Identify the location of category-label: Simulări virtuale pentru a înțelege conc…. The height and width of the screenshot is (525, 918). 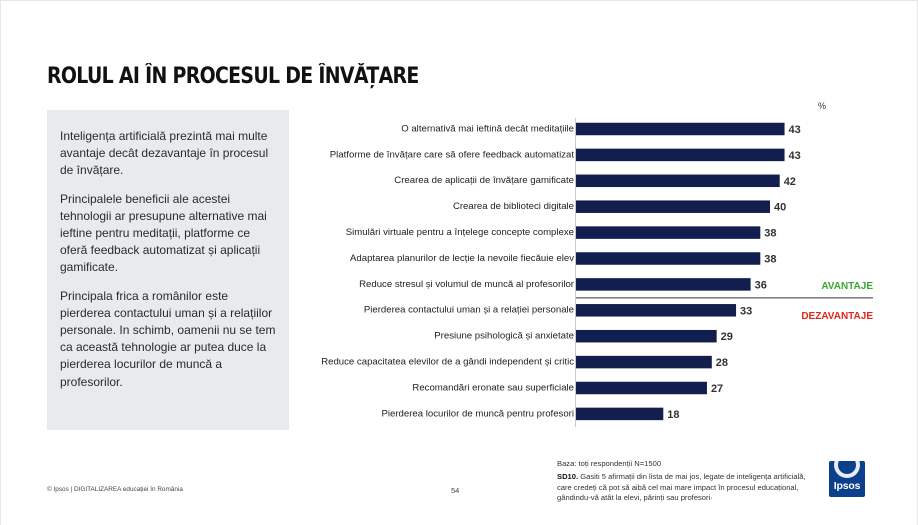
(460, 232).